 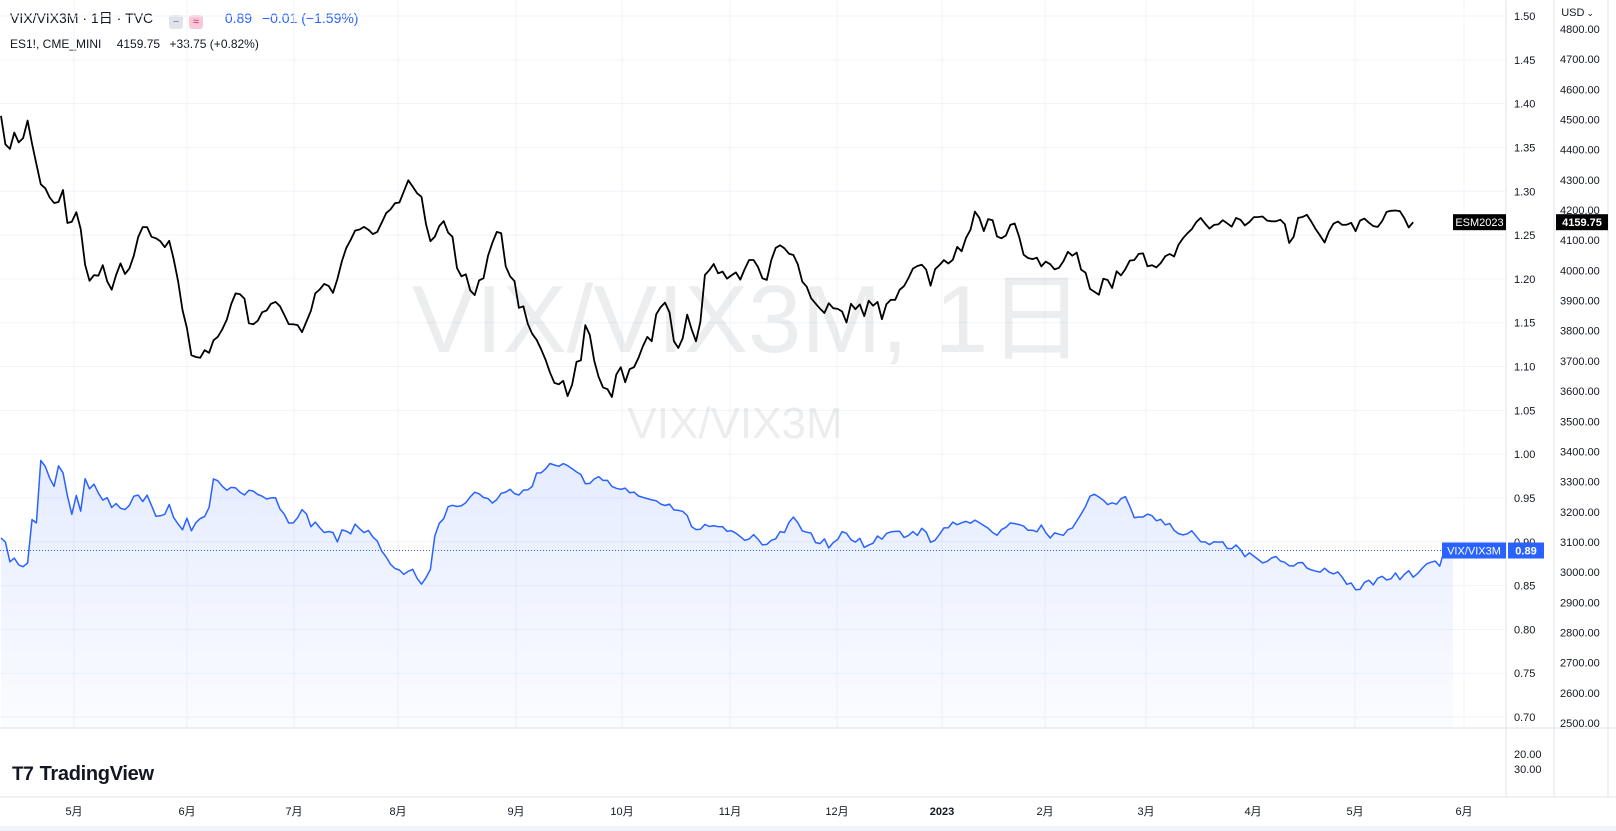 What do you see at coordinates (1524, 192) in the screenshot?
I see `left-axis-tick-label: 1.30` at bounding box center [1524, 192].